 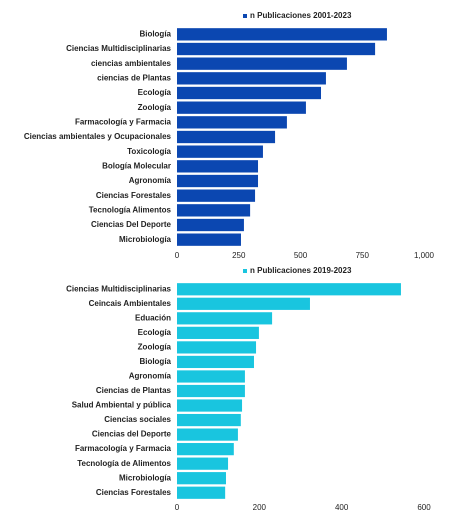 What do you see at coordinates (424, 507) in the screenshot?
I see `x-tick-label: 600` at bounding box center [424, 507].